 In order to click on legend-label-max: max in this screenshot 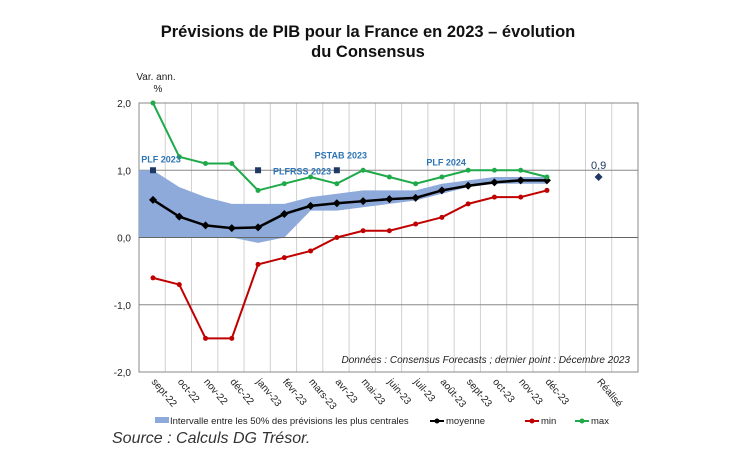, I will do `click(600, 421)`.